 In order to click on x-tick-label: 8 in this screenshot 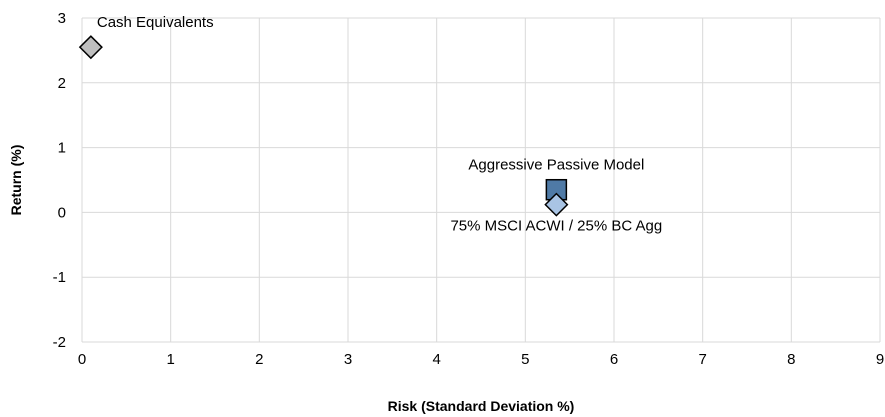, I will do `click(791, 359)`.